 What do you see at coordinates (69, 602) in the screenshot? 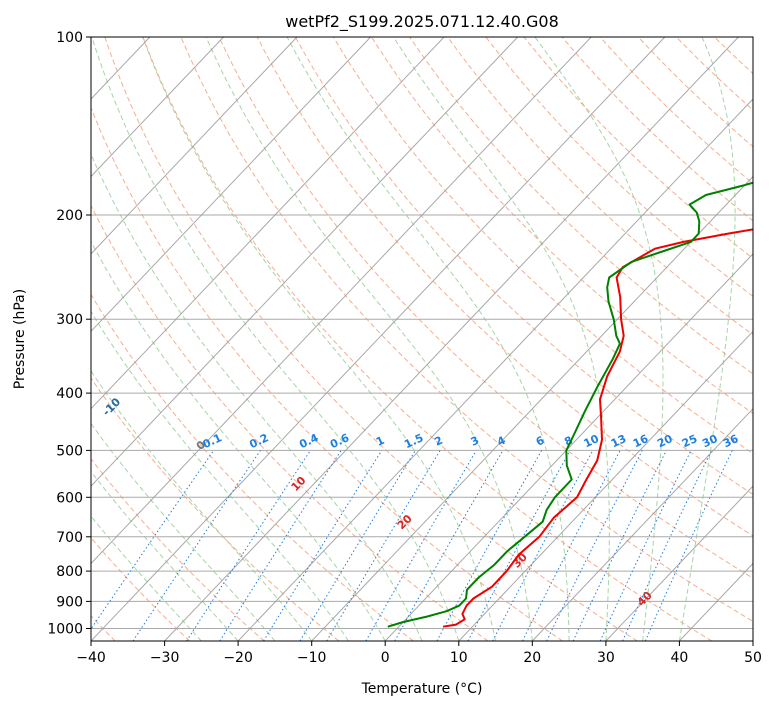
I see `y-tick-label: 900` at bounding box center [69, 602].